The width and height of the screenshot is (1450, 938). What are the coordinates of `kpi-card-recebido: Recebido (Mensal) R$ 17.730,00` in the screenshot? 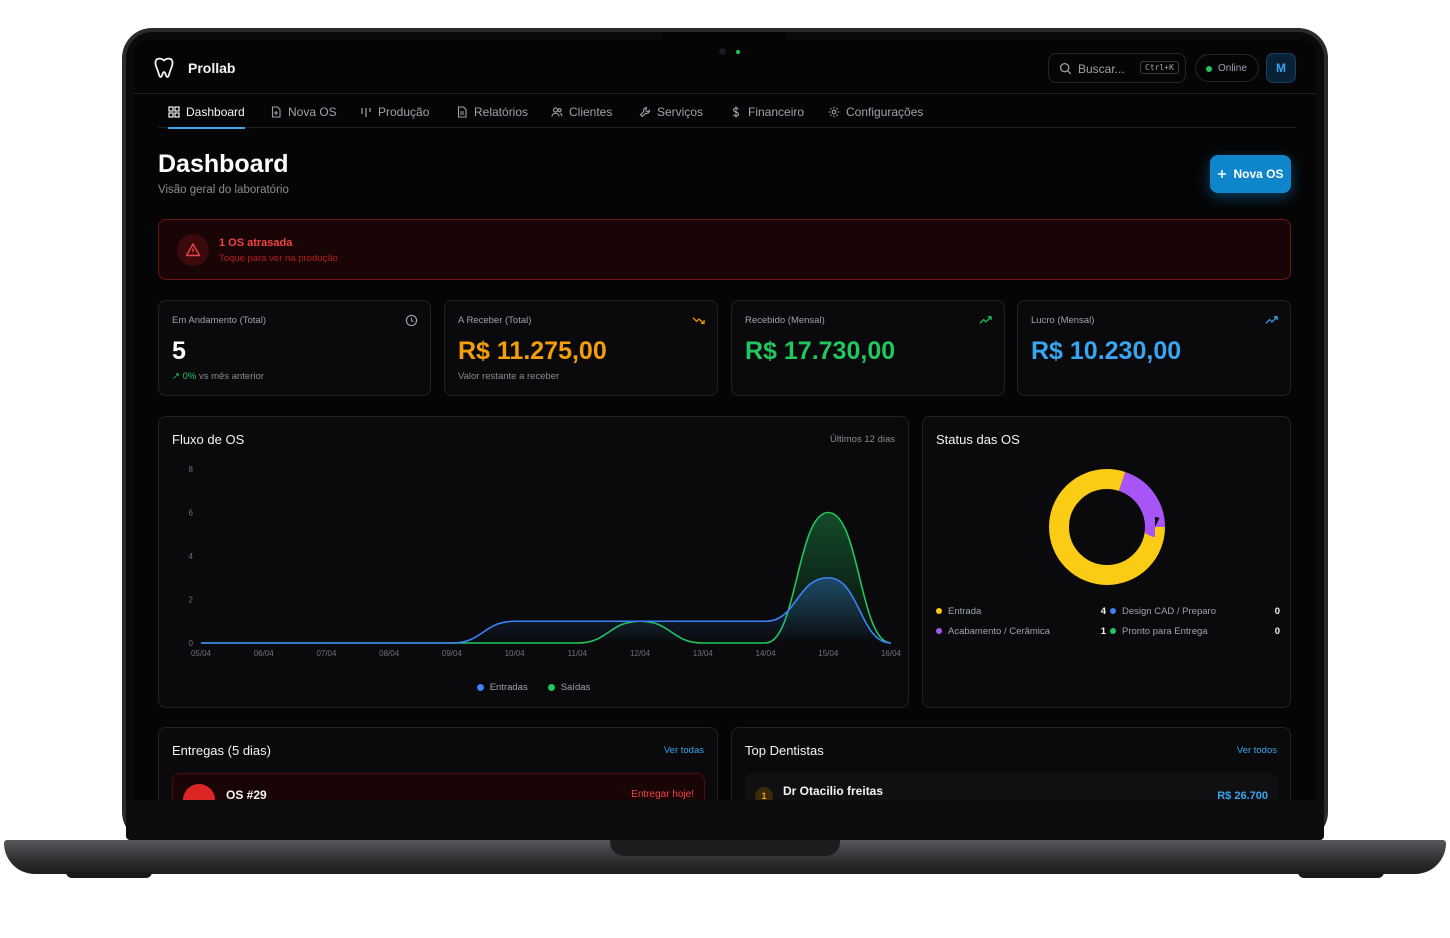 It's located at (868, 348).